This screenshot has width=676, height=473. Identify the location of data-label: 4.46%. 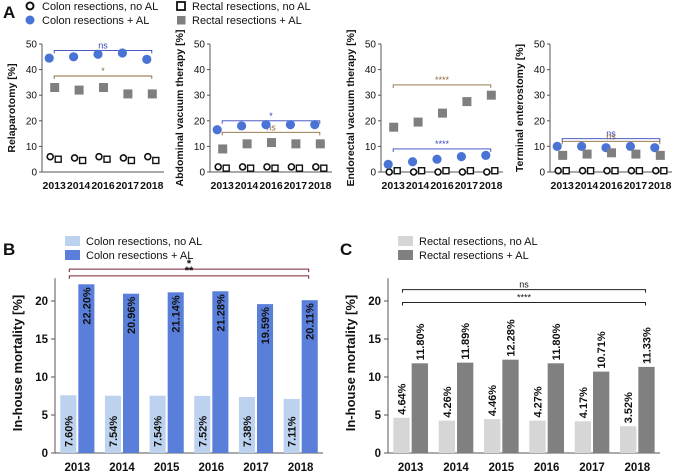
(493, 400).